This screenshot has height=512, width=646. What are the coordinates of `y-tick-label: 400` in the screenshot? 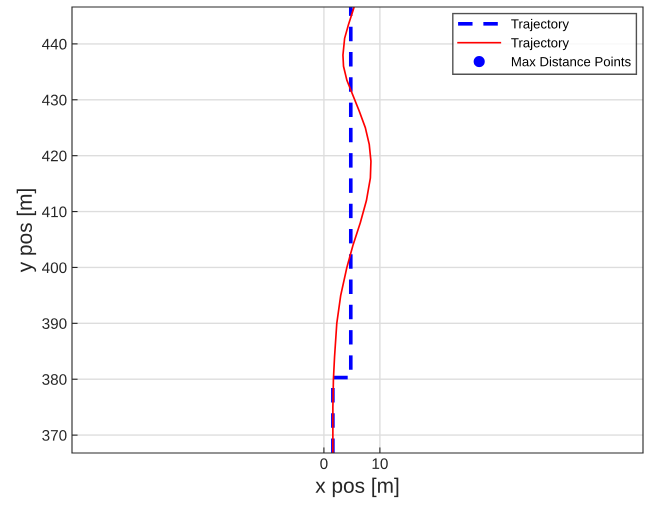 It's located at (54, 268).